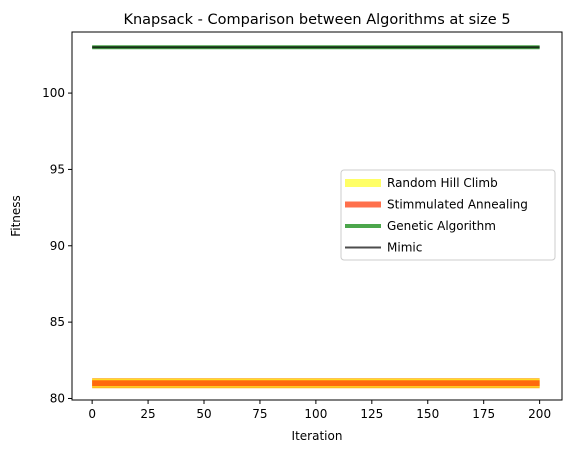  What do you see at coordinates (441, 226) in the screenshot?
I see `legend-label-3: Genetic Algorithm` at bounding box center [441, 226].